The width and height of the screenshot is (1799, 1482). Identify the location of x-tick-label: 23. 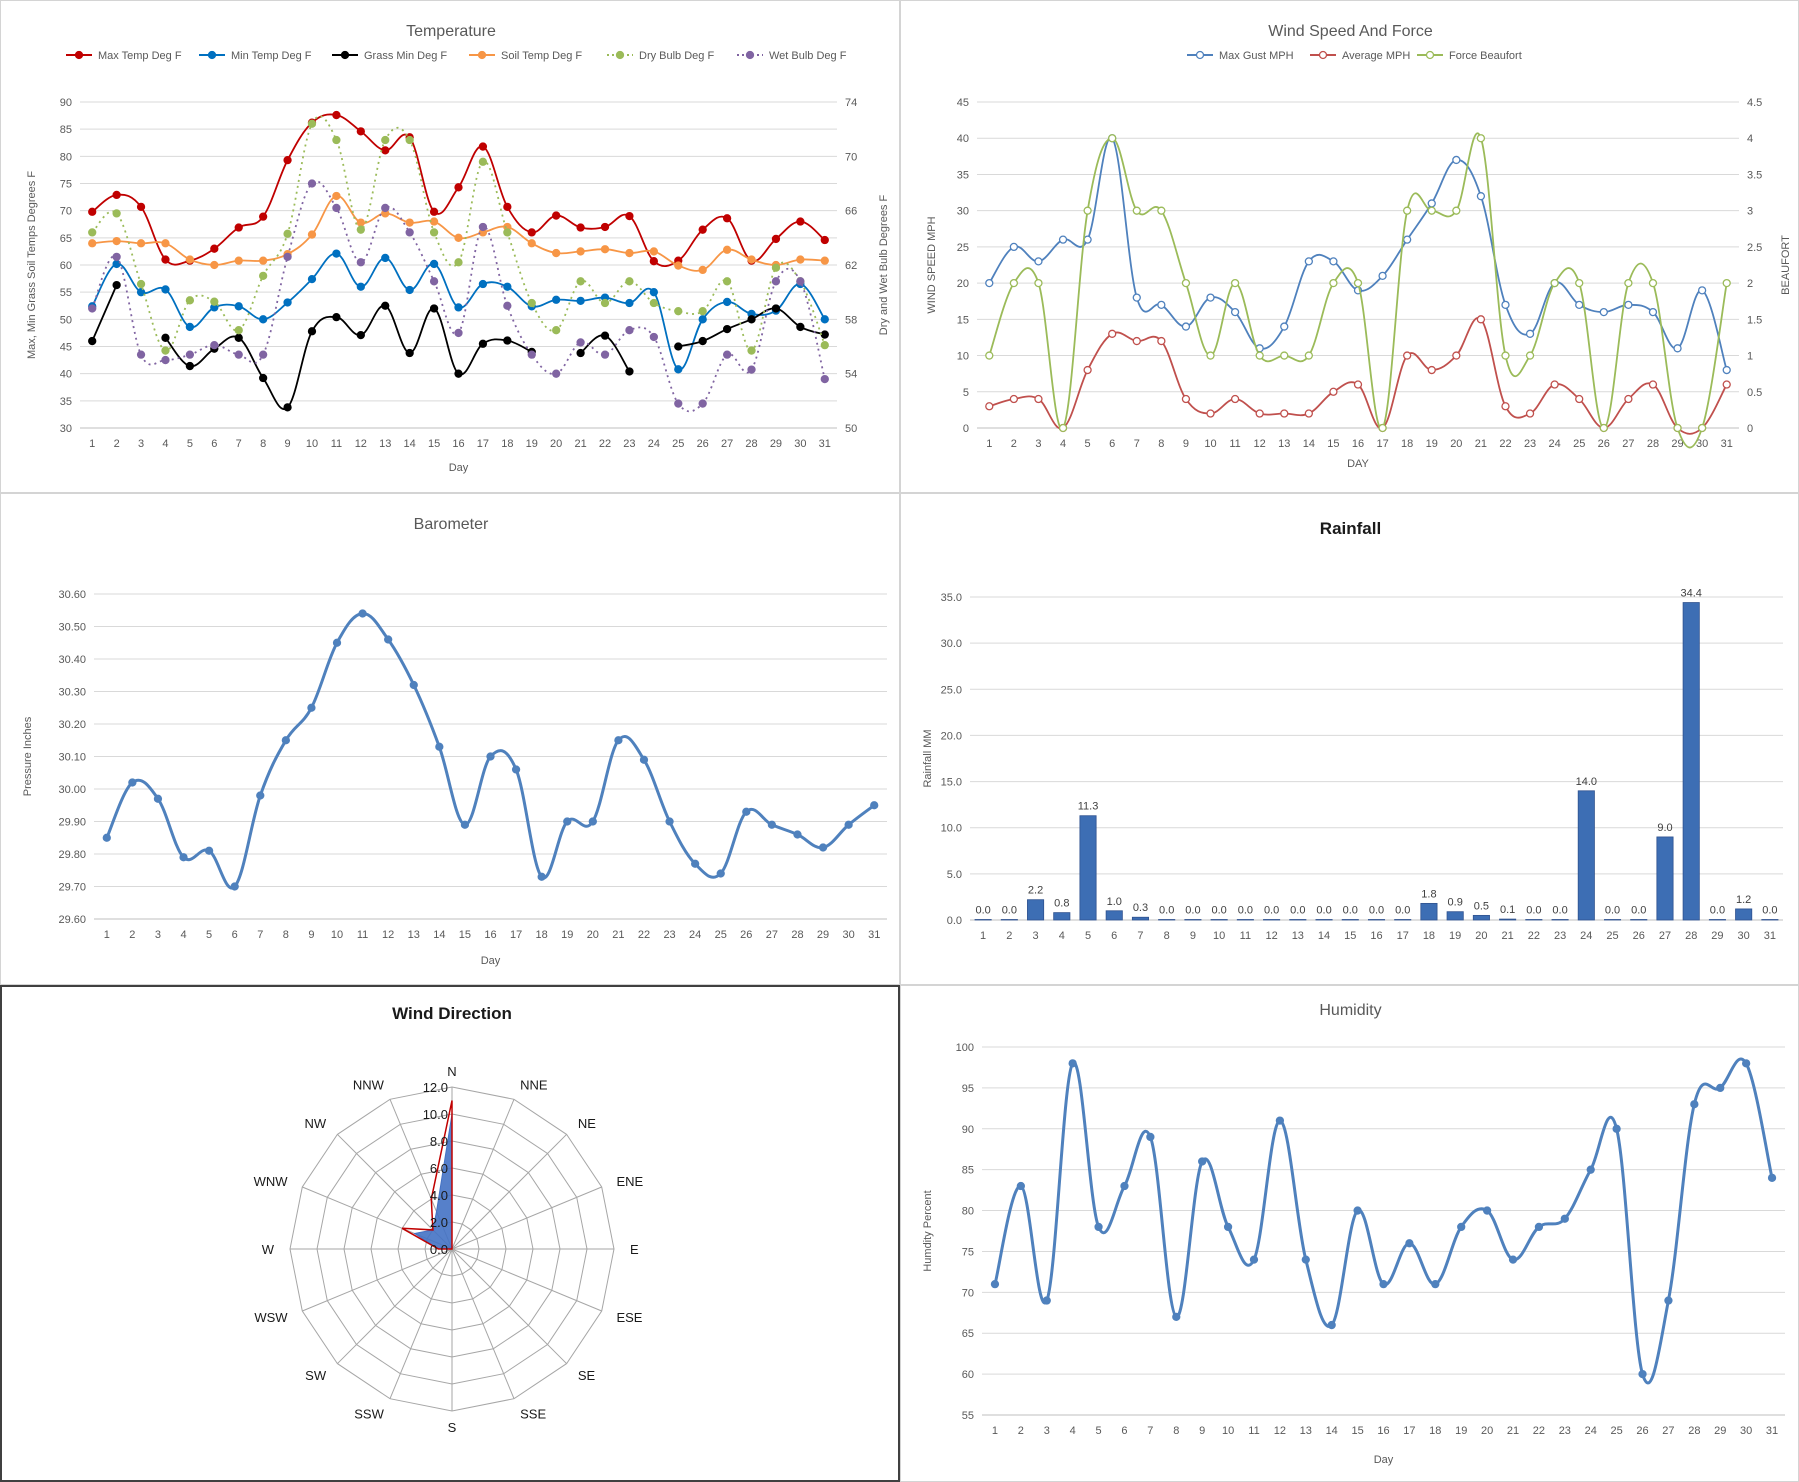
(1560, 936).